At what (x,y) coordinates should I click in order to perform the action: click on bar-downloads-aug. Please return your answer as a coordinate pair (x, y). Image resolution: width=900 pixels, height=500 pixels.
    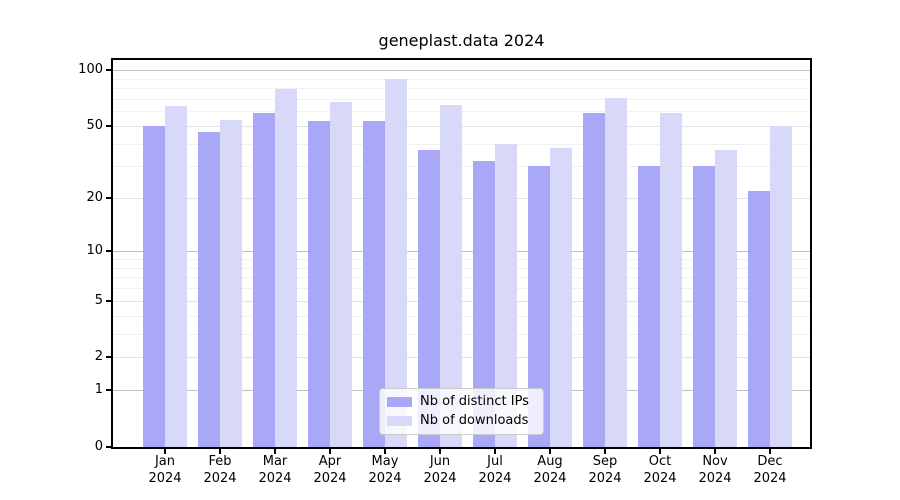
    Looking at the image, I should click on (561, 297).